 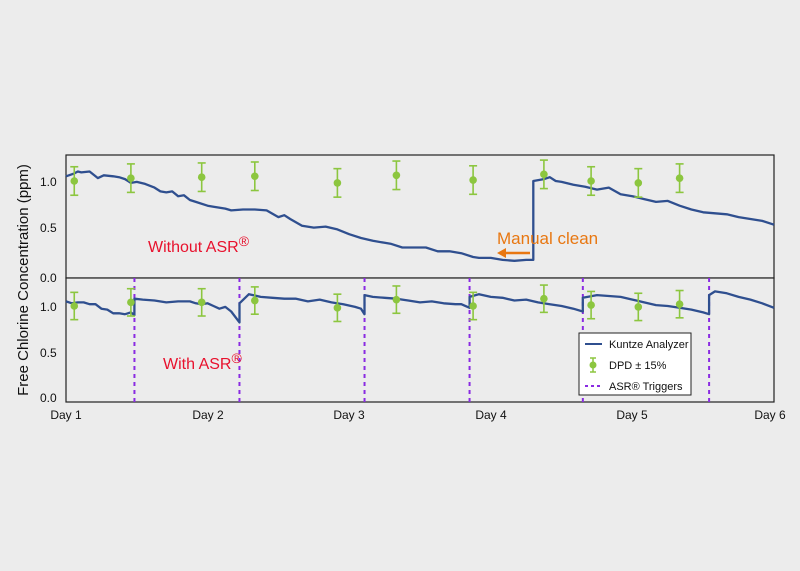 I want to click on legend-swatch-dpd-dot, so click(x=593, y=365).